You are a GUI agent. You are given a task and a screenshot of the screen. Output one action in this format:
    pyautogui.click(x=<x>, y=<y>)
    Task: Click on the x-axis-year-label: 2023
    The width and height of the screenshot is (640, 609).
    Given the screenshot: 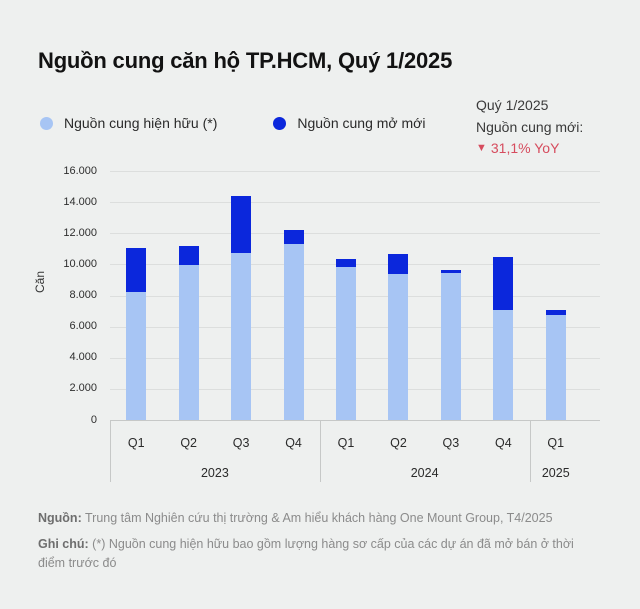 What is the action you would take?
    pyautogui.click(x=214, y=473)
    